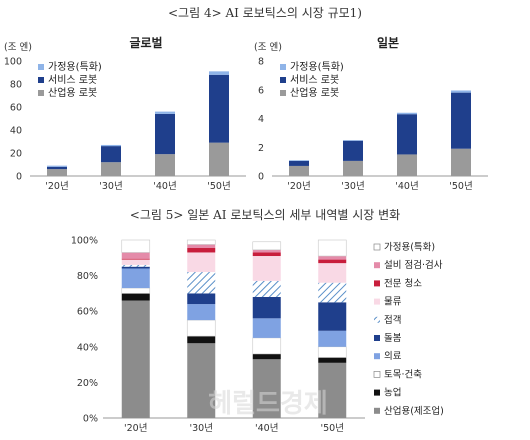 Image resolution: width=530 pixels, height=440 pixels. What do you see at coordinates (393, 356) in the screenshot?
I see `legend-label: 의료` at bounding box center [393, 356].